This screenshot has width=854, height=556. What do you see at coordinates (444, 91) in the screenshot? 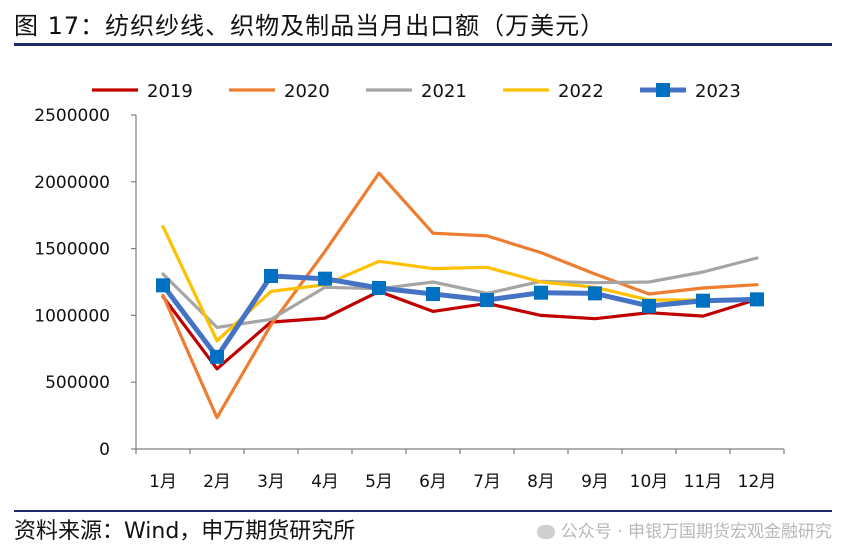
I see `legend-label: 2021` at bounding box center [444, 91].